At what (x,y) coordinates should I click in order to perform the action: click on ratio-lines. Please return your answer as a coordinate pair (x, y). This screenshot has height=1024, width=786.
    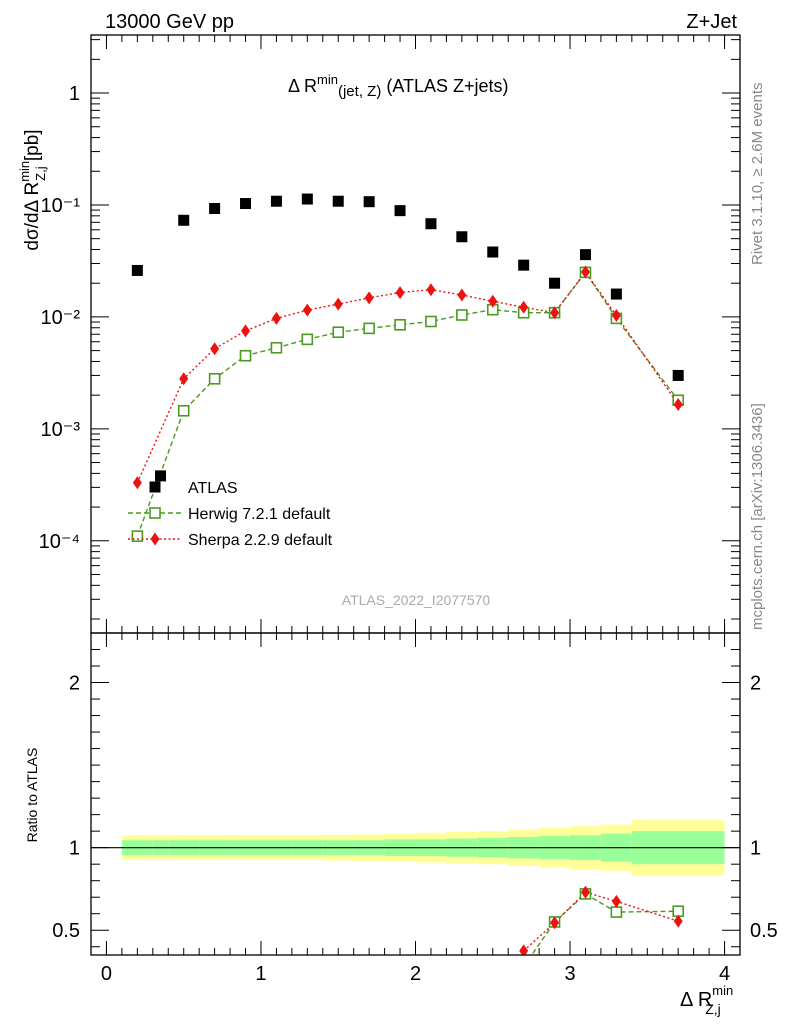
    Looking at the image, I should click on (601, 923).